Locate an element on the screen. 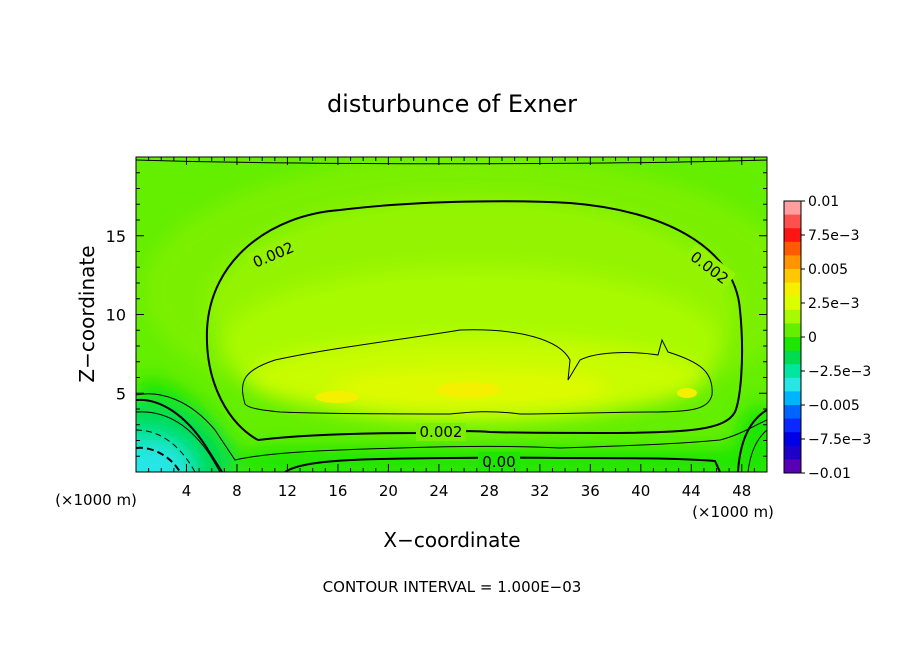 The height and width of the screenshot is (654, 904). x-tick-label-8: 36 is located at coordinates (590, 491).